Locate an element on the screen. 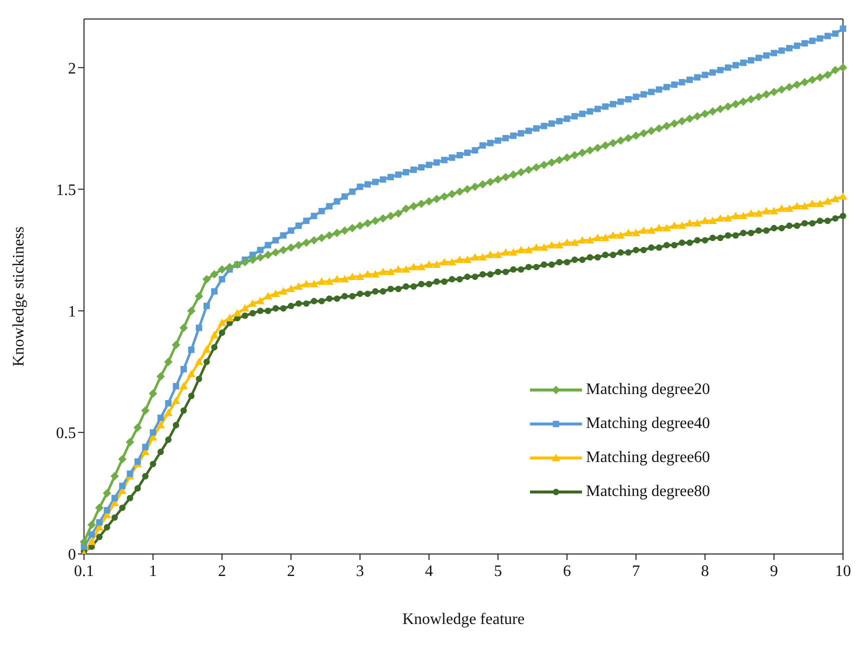 The image size is (860, 652). legend-label: Matching degree80 is located at coordinates (648, 492).